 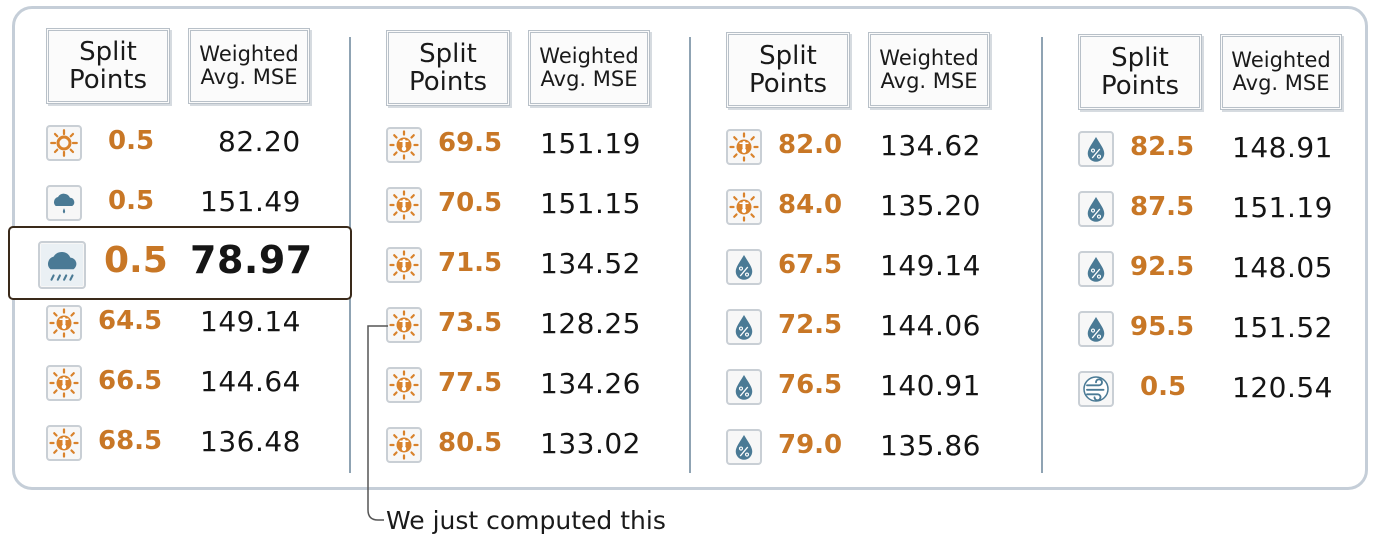 I want to click on split-point-value: 76.5, so click(x=810, y=385).